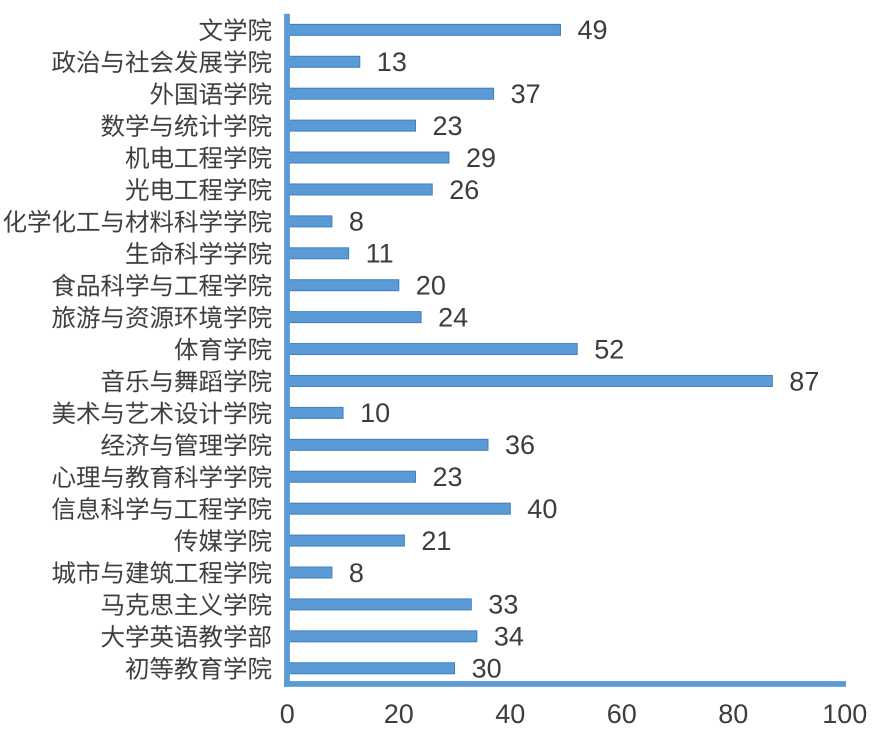 The image size is (872, 737). Describe the element at coordinates (464, 190) in the screenshot. I see `svg-text: 26` at that location.